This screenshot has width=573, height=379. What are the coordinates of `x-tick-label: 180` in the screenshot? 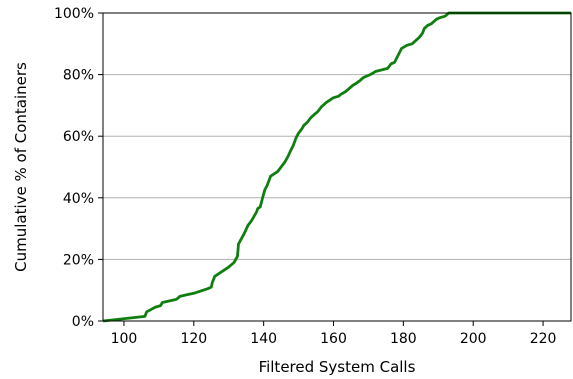 It's located at (403, 339).